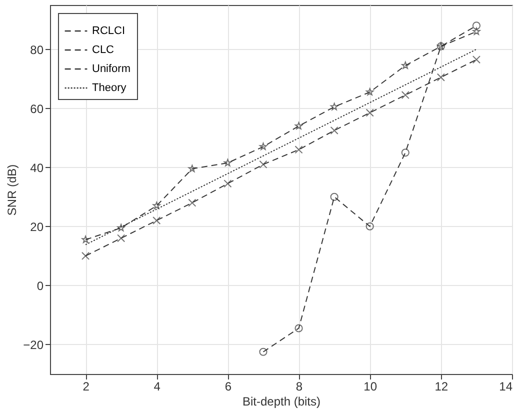 The height and width of the screenshot is (412, 518). What do you see at coordinates (506, 387) in the screenshot?
I see `x-tick-label: 14` at bounding box center [506, 387].